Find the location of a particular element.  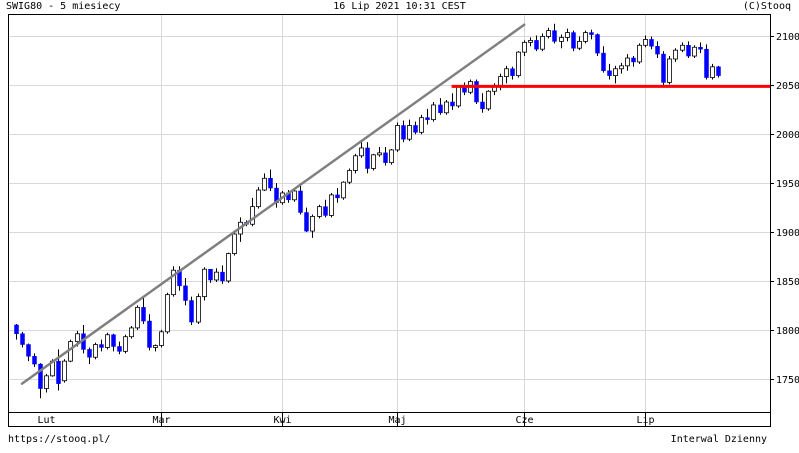

x-axis-band is located at coordinates (389, 419).